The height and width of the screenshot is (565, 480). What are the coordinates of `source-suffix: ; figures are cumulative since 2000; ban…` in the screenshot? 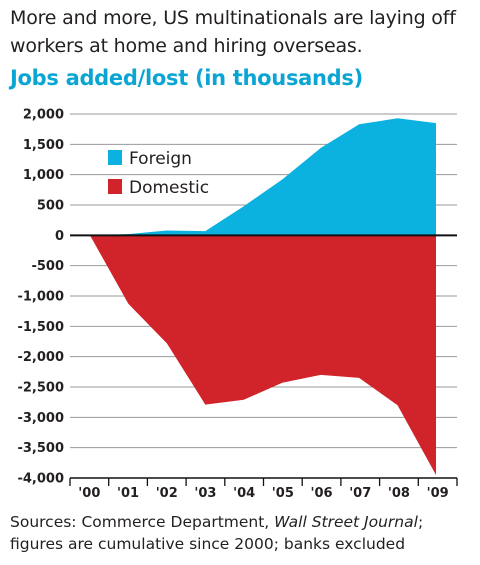 It's located at (217, 533).